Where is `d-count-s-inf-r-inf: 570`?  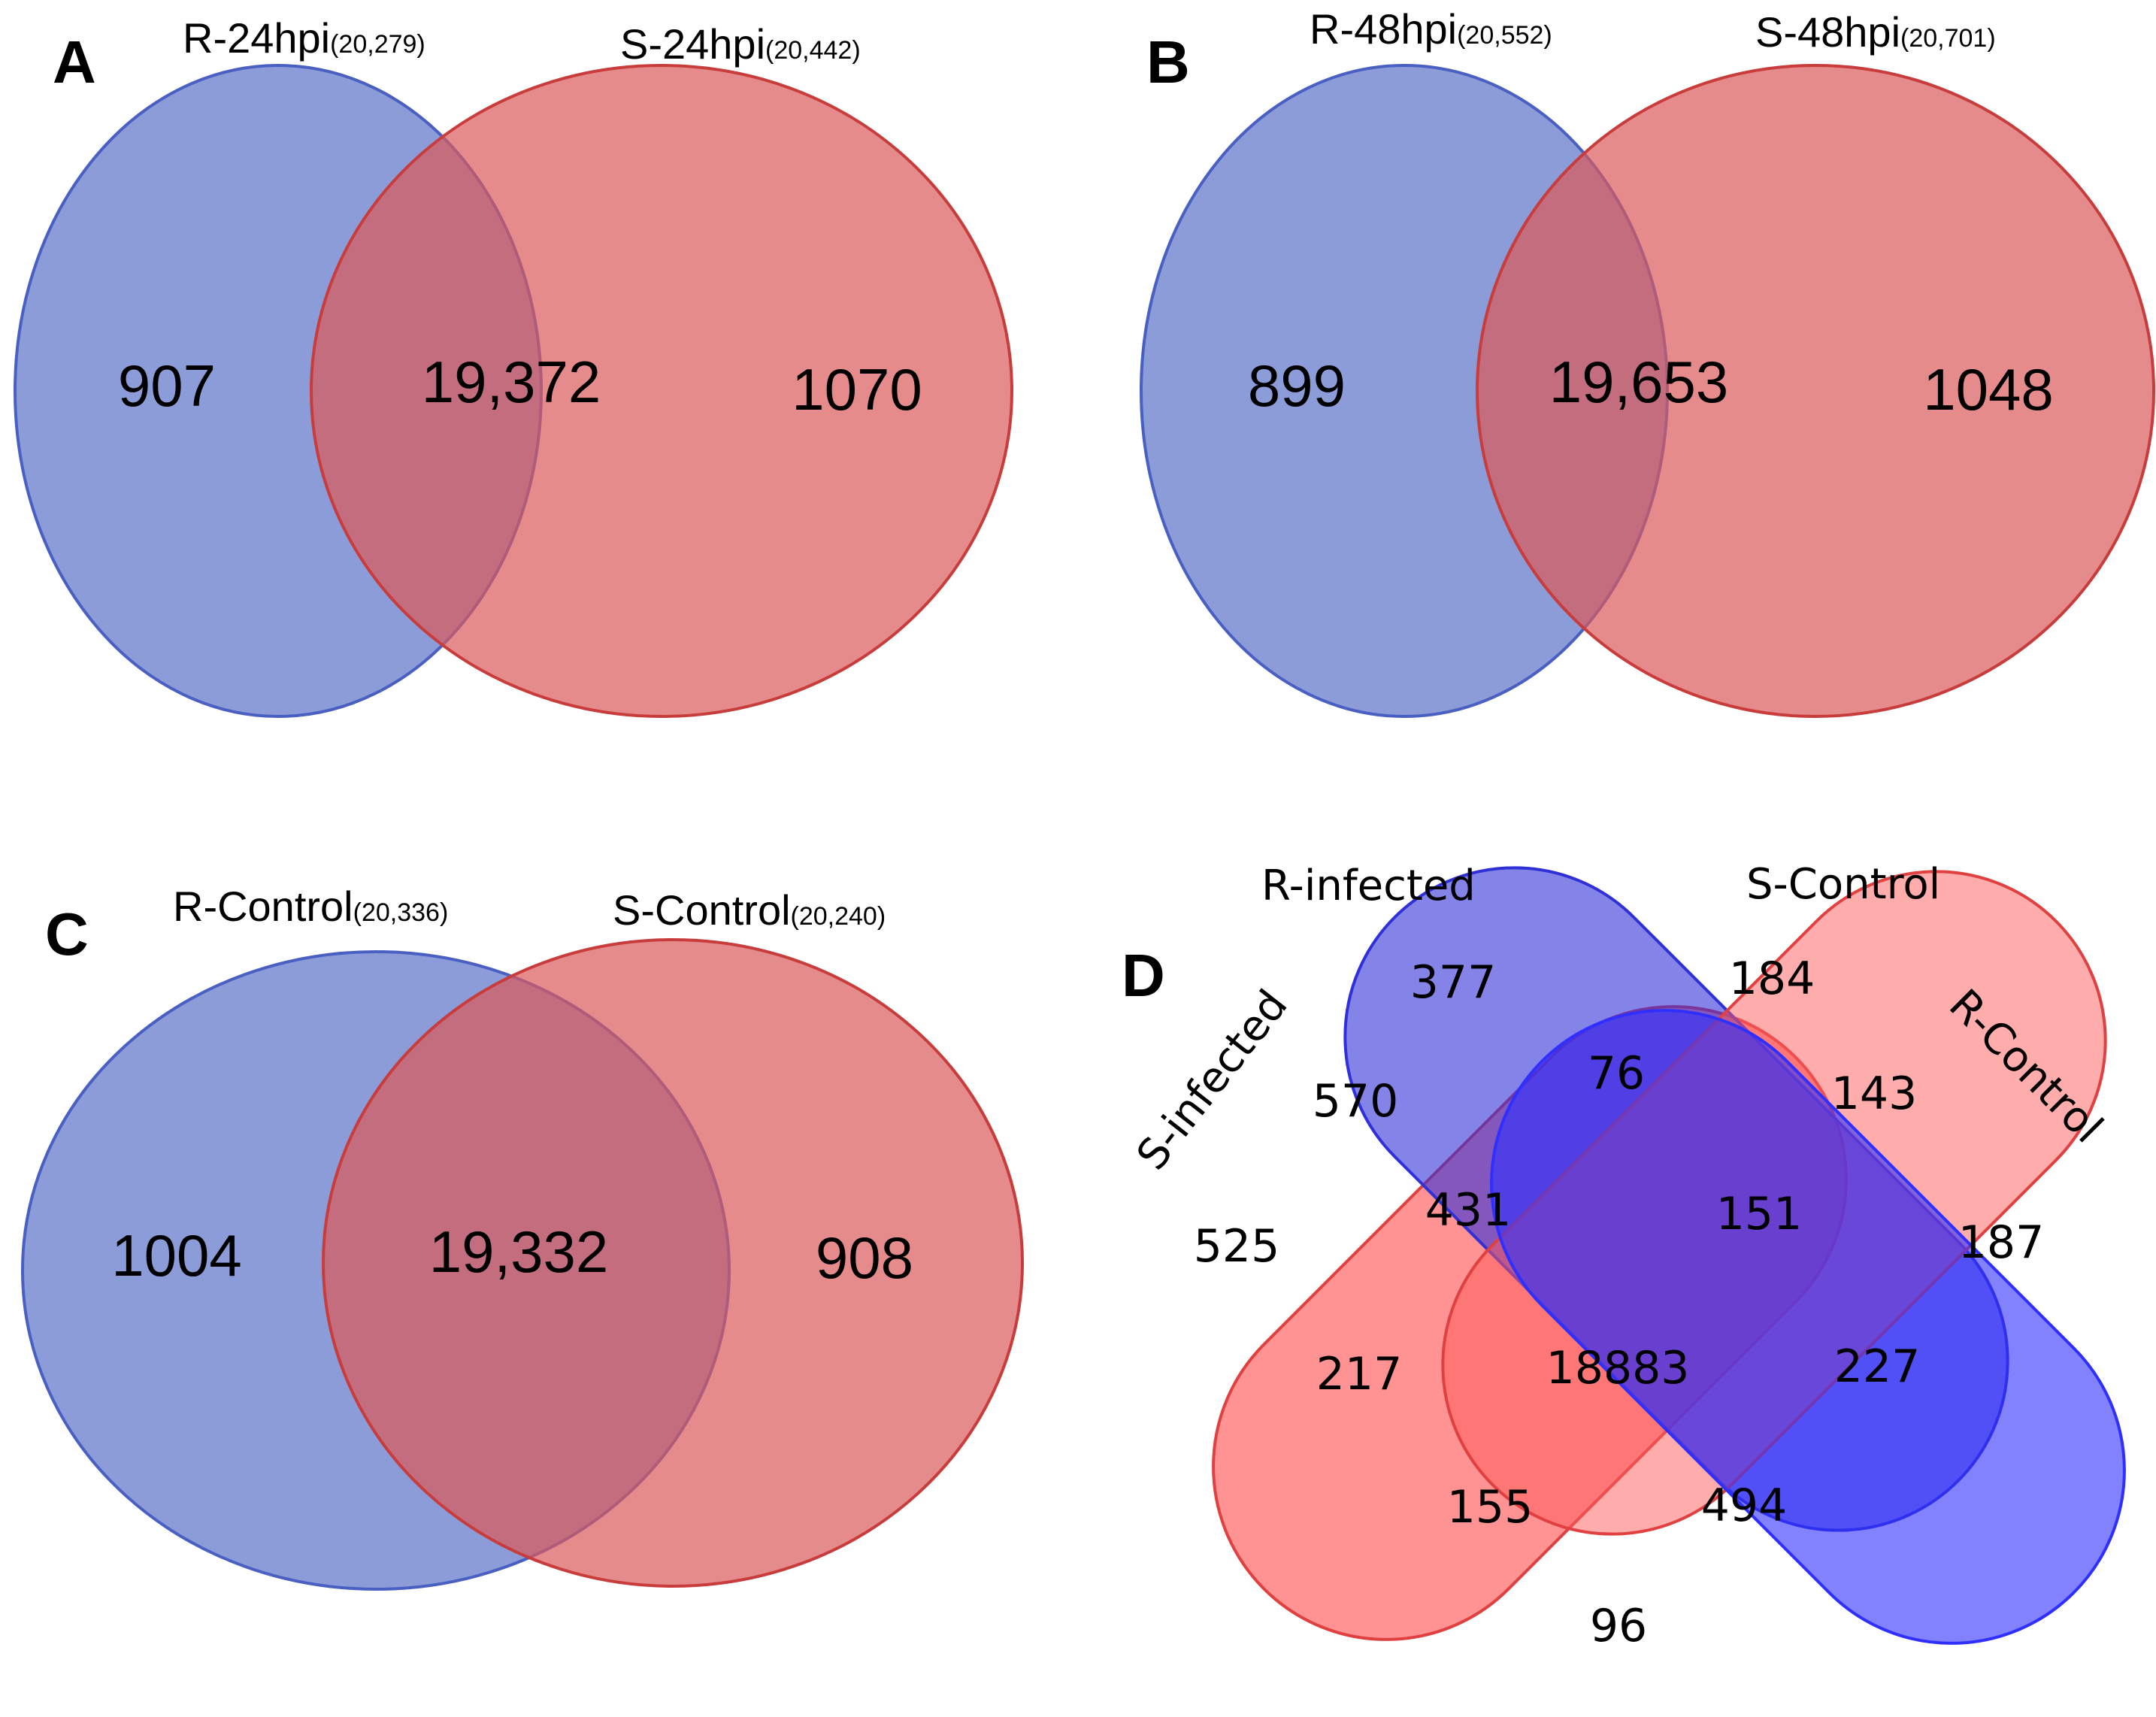
d-count-s-inf-r-inf: 570 is located at coordinates (1356, 1101).